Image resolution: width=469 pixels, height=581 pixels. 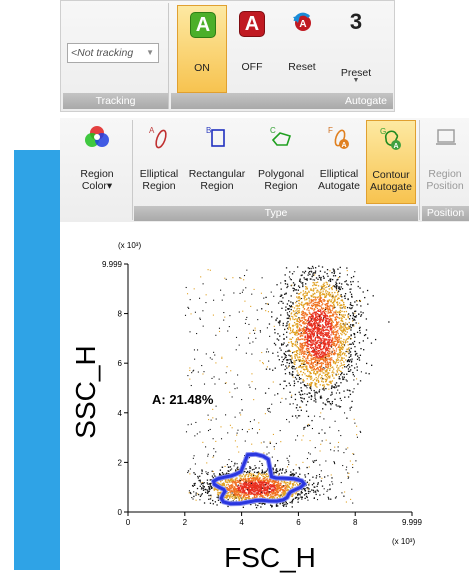 I want to click on autogate-preset-button: 3 Preset ▼, so click(x=356, y=49).